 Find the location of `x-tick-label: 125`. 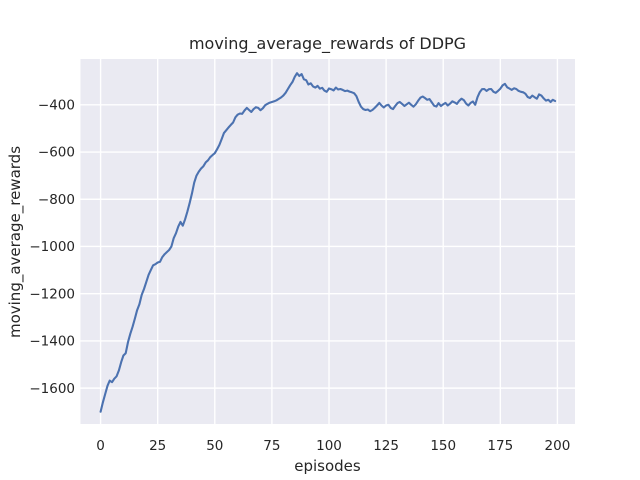

x-tick-label: 125 is located at coordinates (386, 446).